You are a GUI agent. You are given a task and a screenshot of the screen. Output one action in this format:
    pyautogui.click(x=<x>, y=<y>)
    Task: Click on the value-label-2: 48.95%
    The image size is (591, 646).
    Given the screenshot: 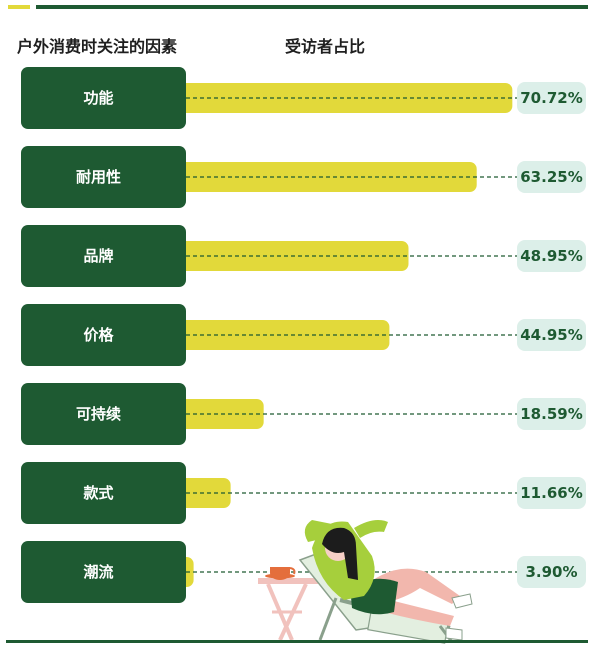 What is the action you would take?
    pyautogui.click(x=551, y=256)
    